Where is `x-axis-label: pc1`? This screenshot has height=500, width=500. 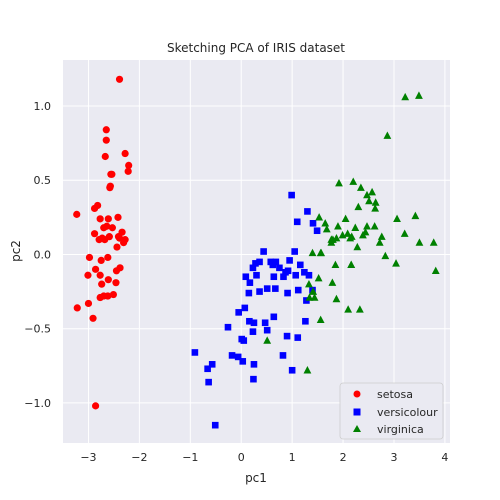 x-axis-label: pc1 is located at coordinates (256, 478).